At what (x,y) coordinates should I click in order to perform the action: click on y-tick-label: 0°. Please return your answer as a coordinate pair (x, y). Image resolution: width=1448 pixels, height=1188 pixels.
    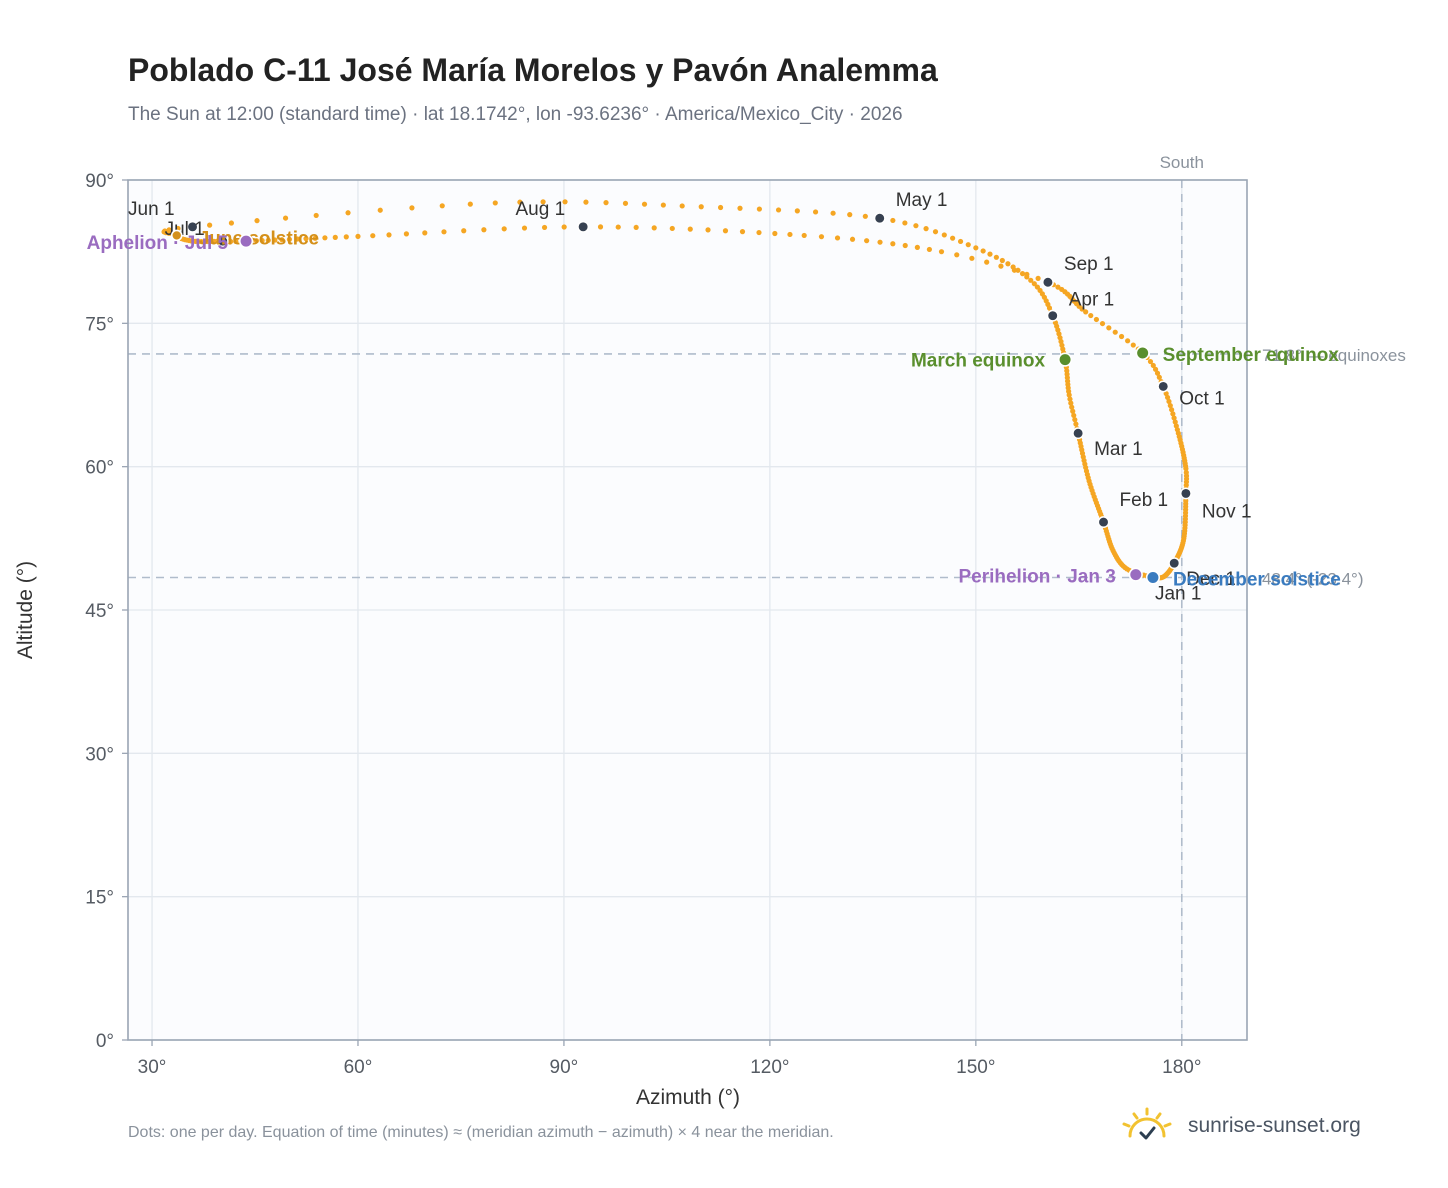
    Looking at the image, I should click on (105, 1041).